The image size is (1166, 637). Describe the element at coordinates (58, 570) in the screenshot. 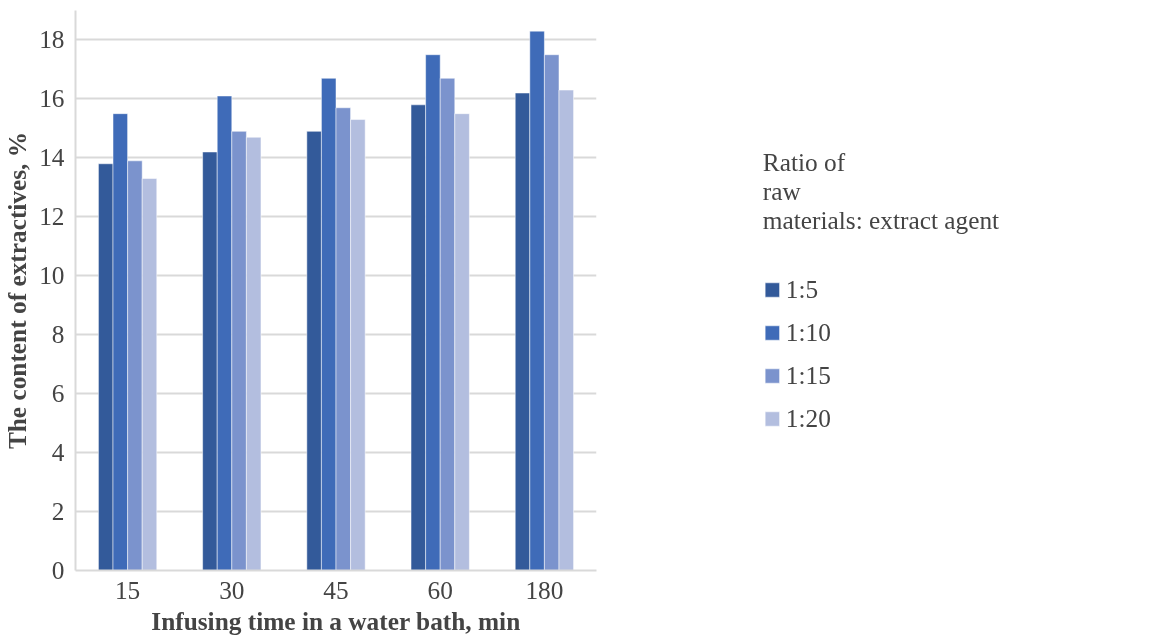

I see `y-tick-label: 0` at that location.